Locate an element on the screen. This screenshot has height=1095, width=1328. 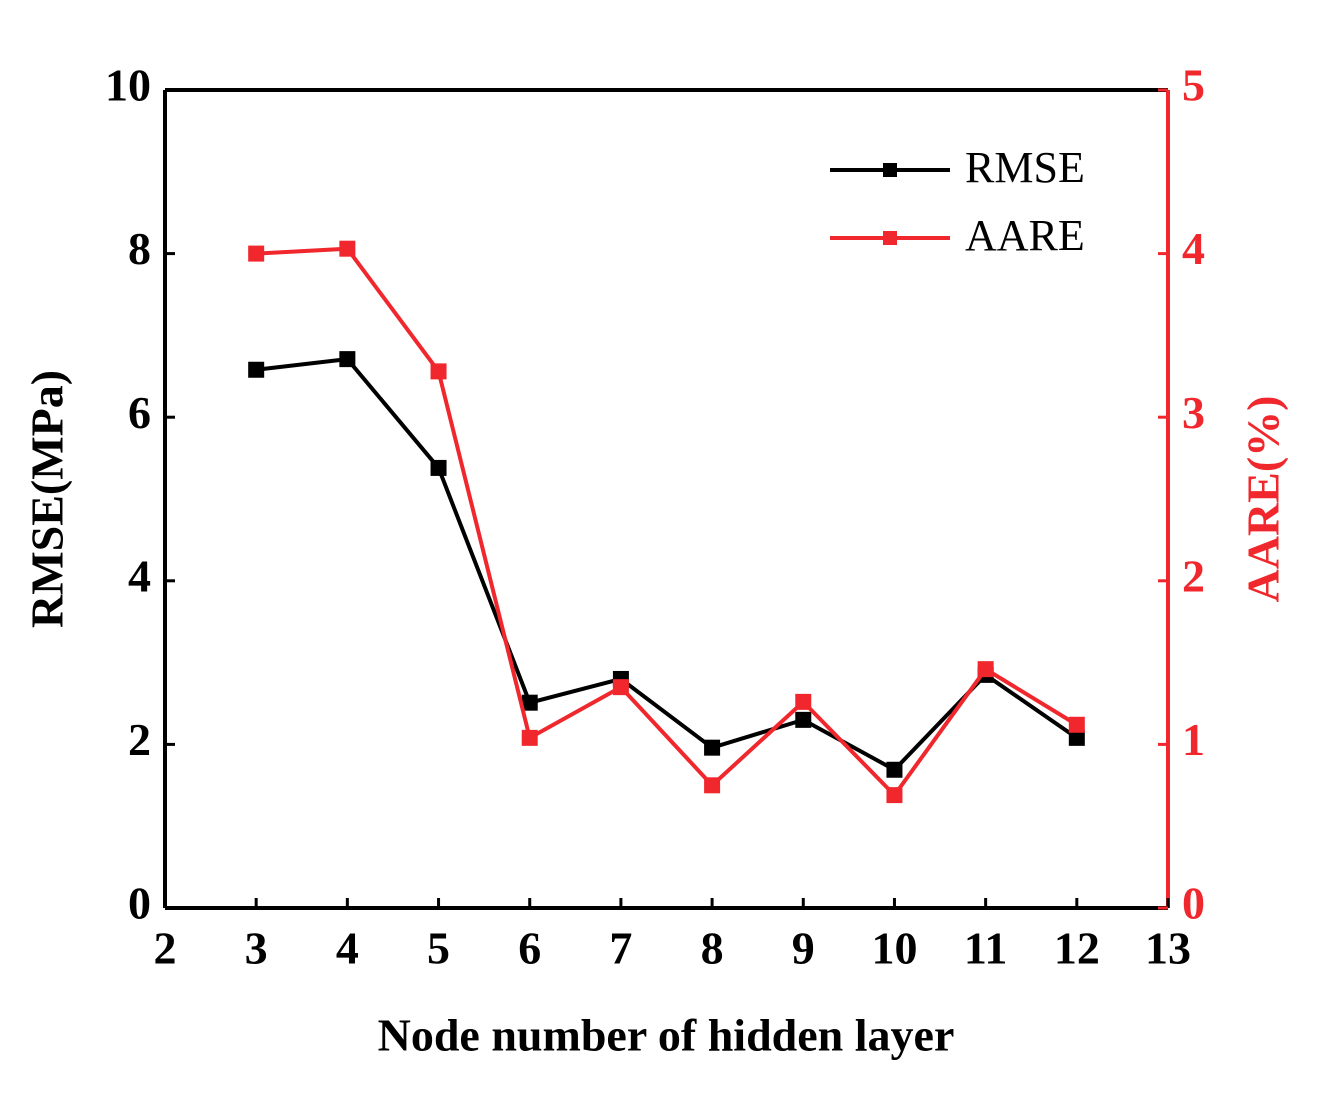
x-tick-label: 13 is located at coordinates (1168, 948).